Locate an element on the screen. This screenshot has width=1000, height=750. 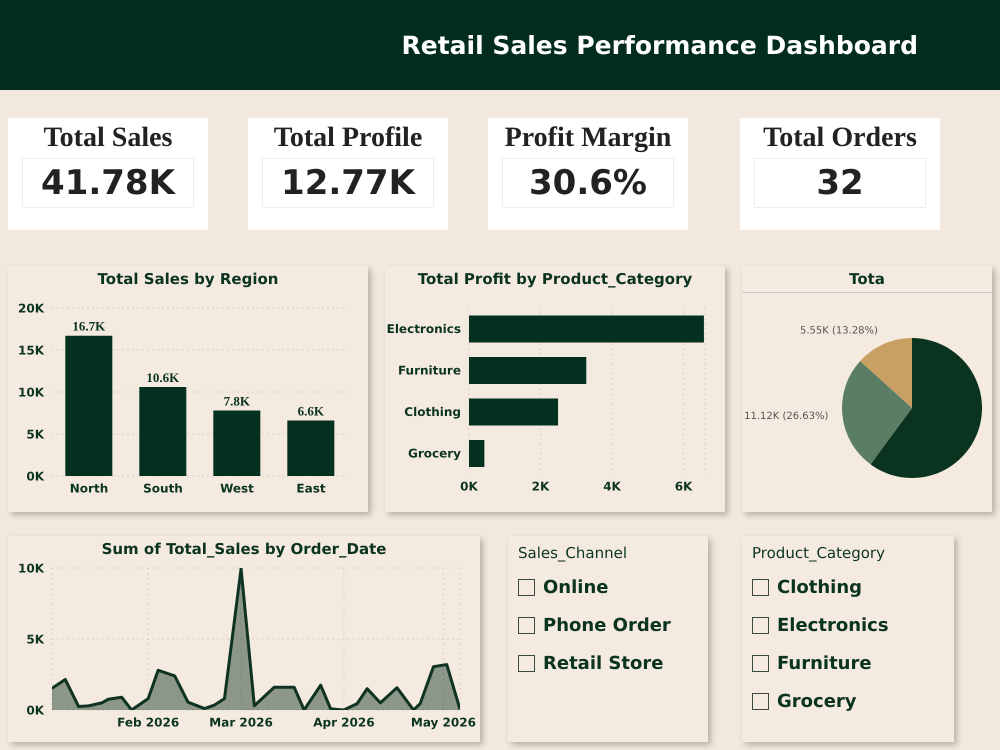
category-label: Retail Store is located at coordinates (603, 663).